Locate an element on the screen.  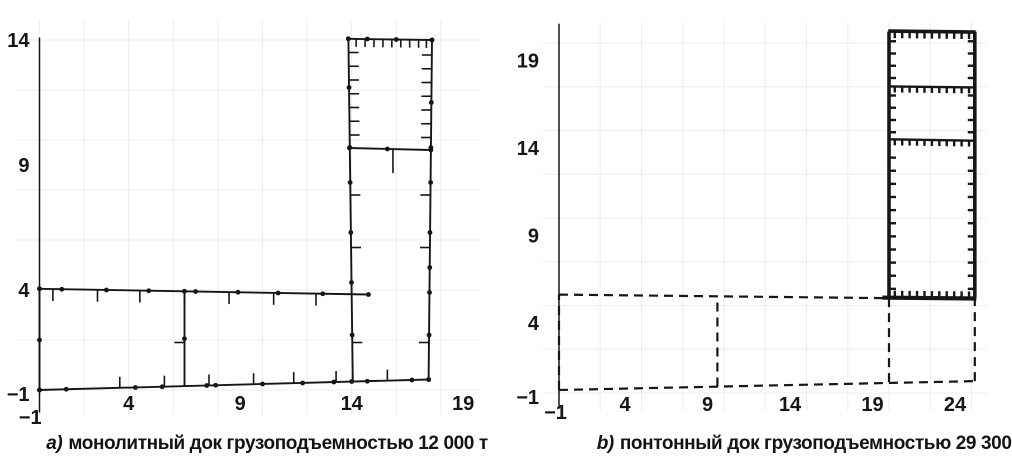
shape-pontoon-deck is located at coordinates (204, 296).